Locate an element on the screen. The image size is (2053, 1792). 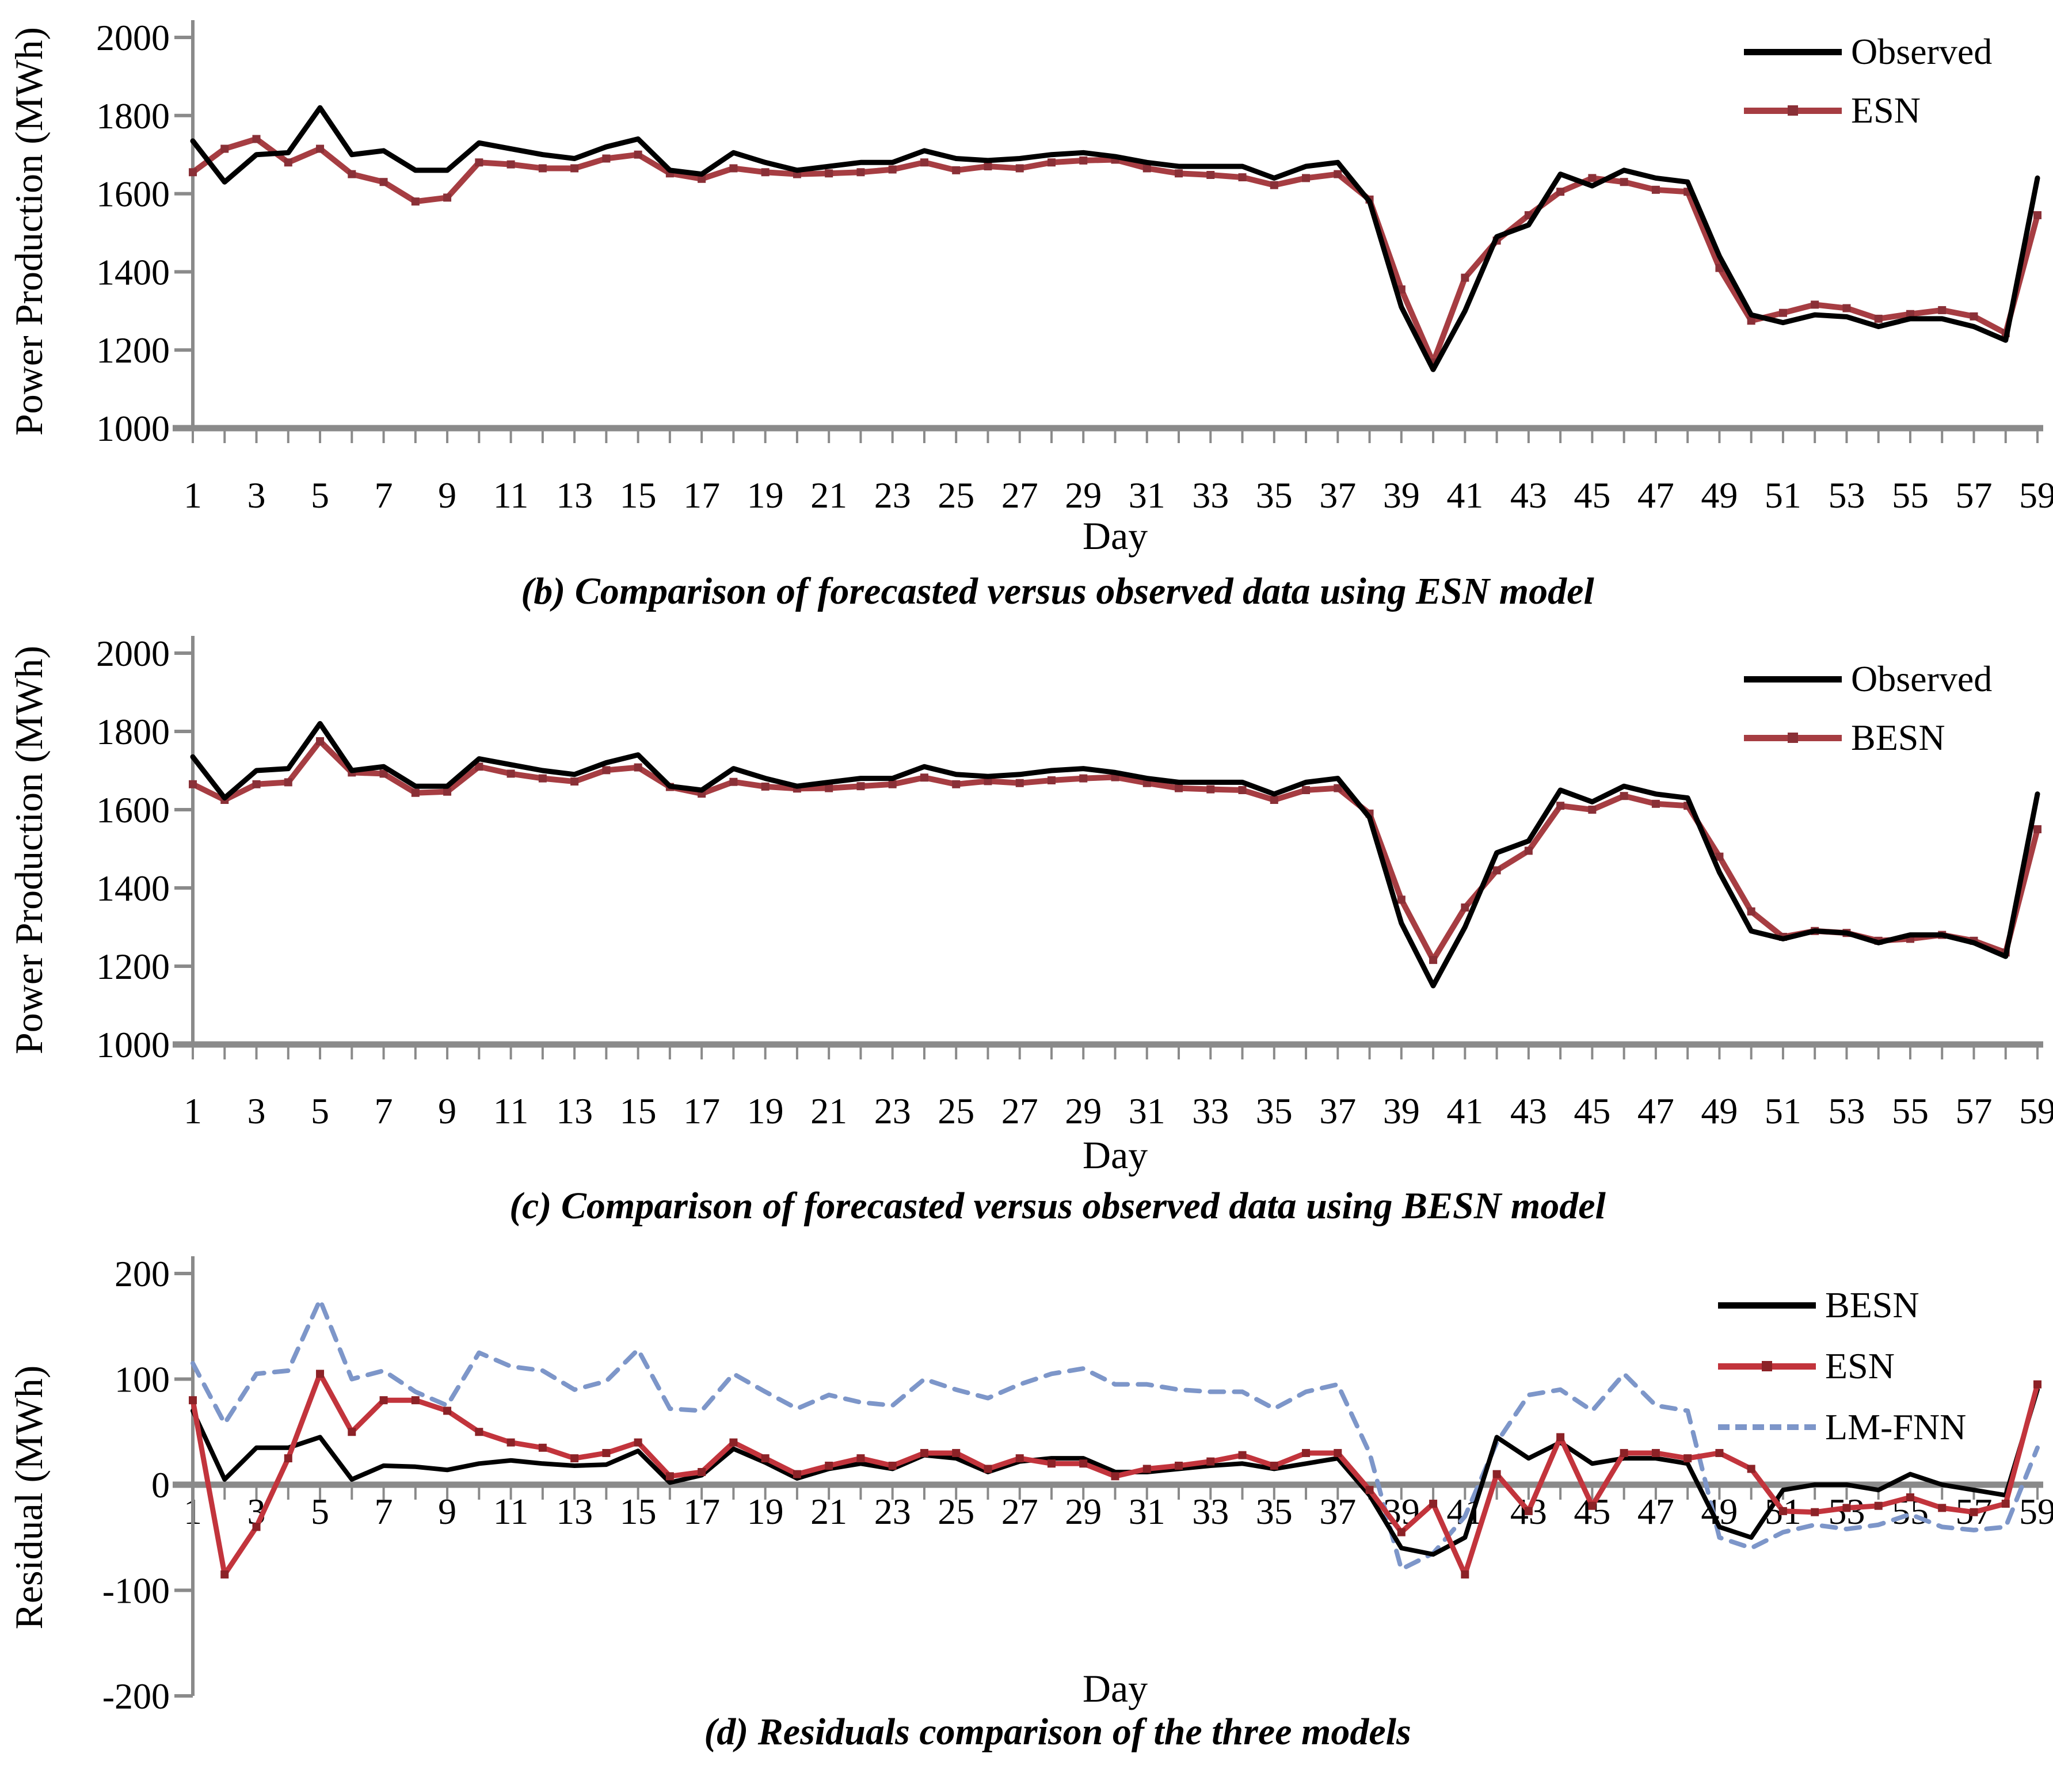
x-tick-label: 47 is located at coordinates (1655, 1111).